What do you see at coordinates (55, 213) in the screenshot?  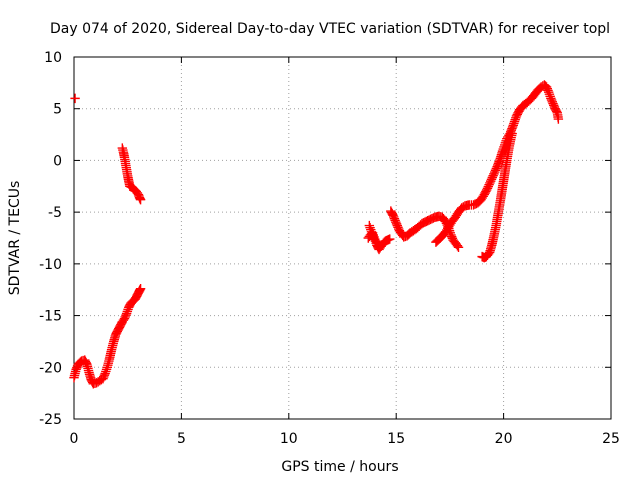 I see `y-tick-label: -5` at bounding box center [55, 213].